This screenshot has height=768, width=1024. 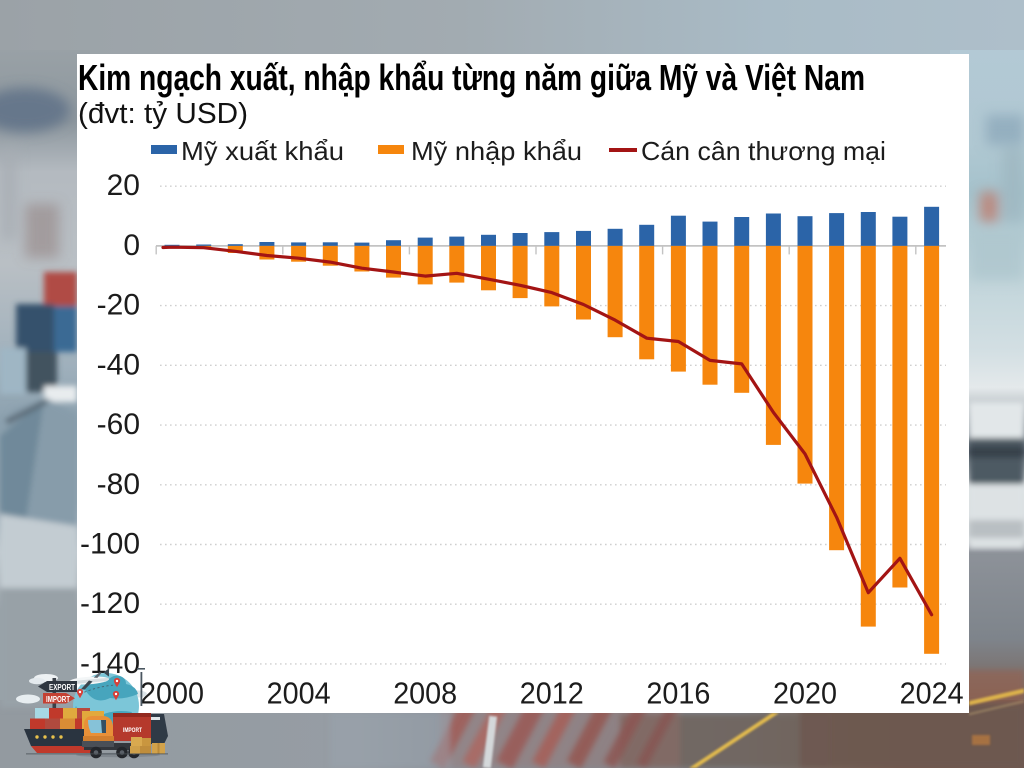 What do you see at coordinates (299, 693) in the screenshot?
I see `svg-text: 2004` at bounding box center [299, 693].